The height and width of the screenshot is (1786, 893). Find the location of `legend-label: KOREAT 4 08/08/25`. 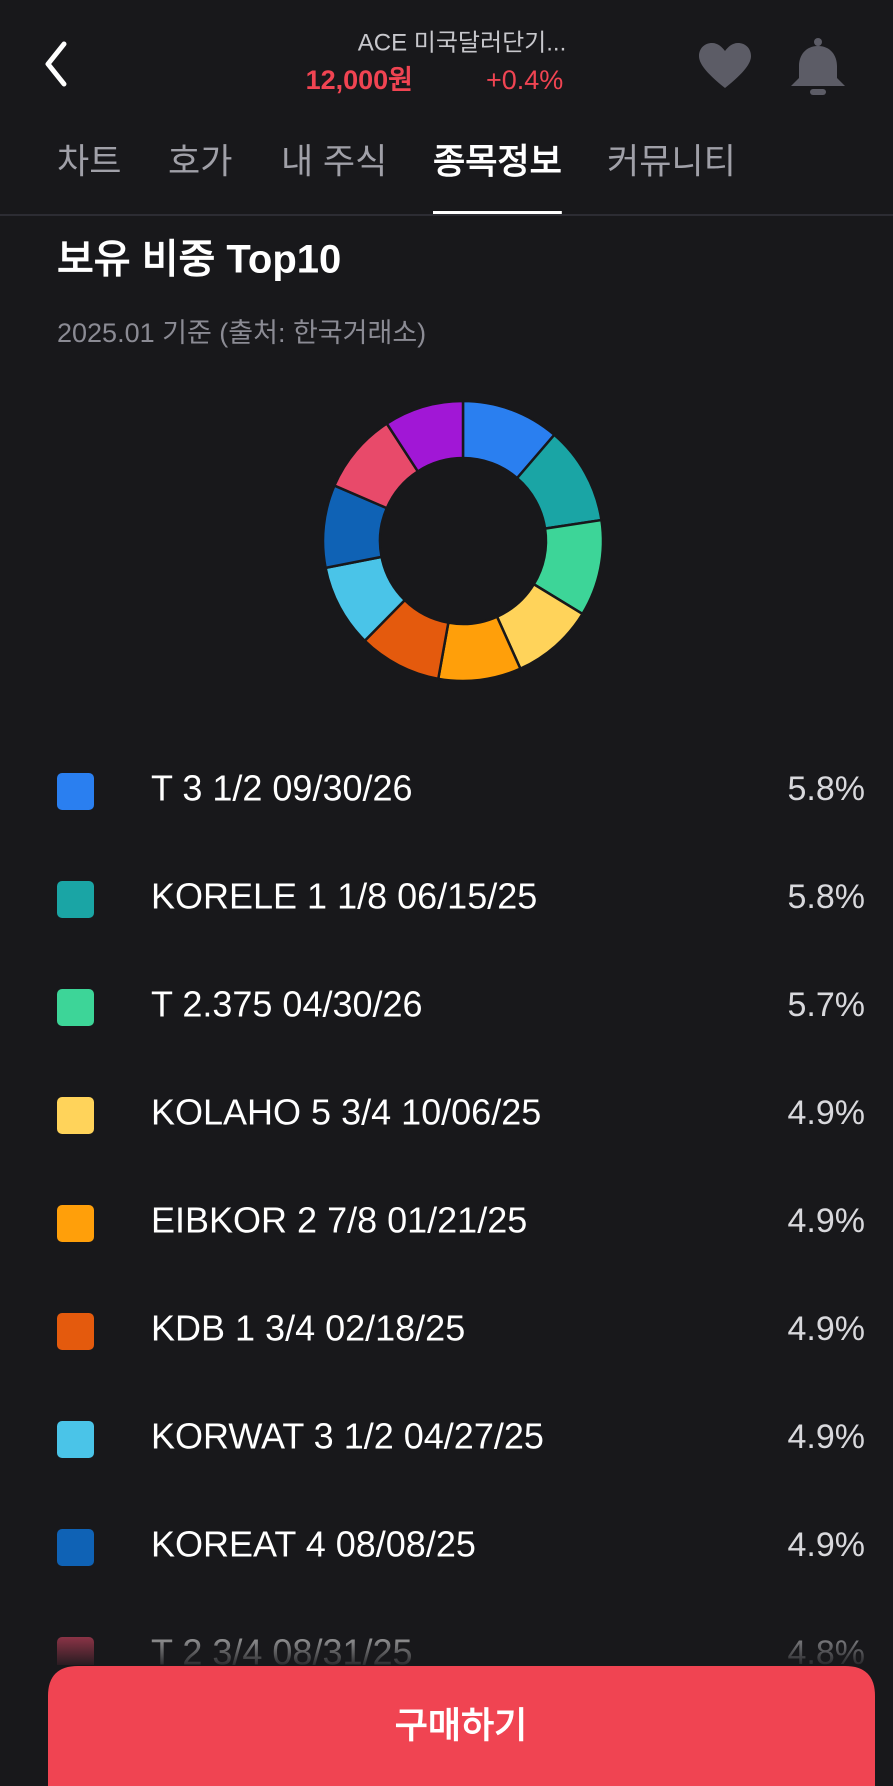

legend-label: KOREAT 4 08/08/25 is located at coordinates (313, 1544).